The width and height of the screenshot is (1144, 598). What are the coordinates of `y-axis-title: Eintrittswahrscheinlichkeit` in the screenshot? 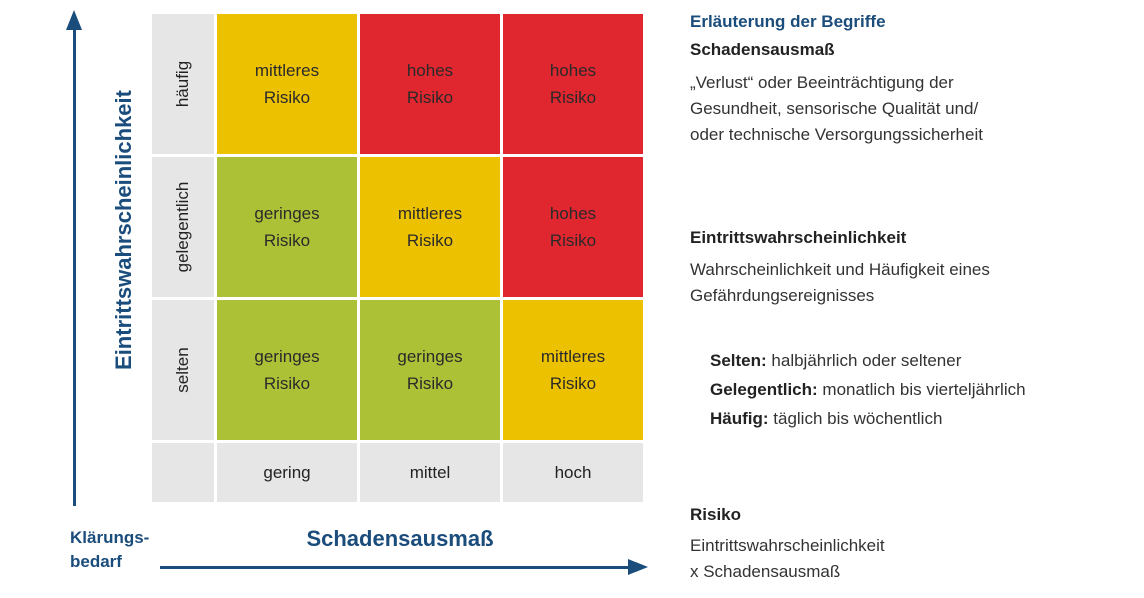 It's located at (123, 230).